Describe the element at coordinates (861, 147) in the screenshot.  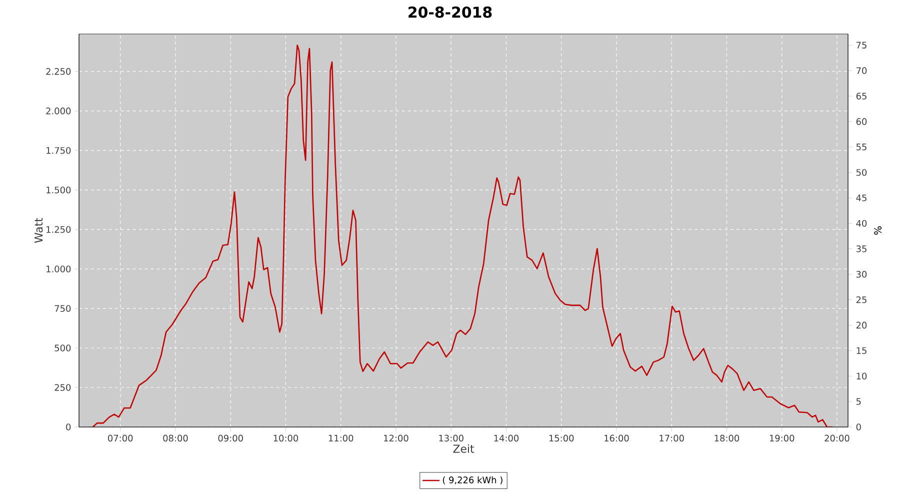
I see `y2-tick-label: 55` at that location.